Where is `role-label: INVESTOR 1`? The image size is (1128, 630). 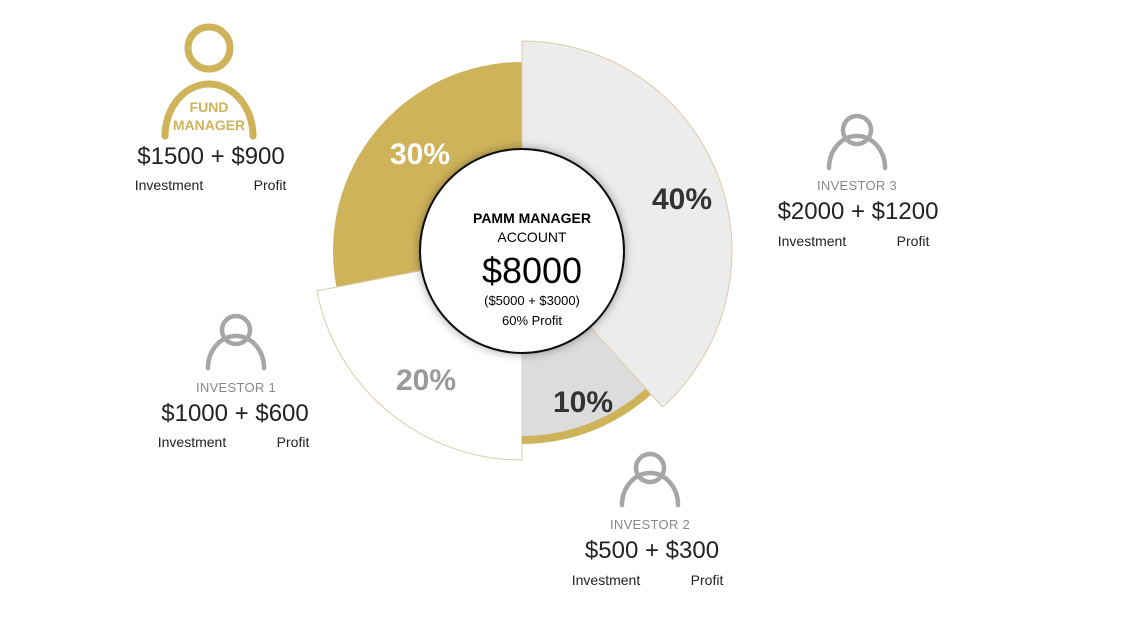 role-label: INVESTOR 1 is located at coordinates (236, 387).